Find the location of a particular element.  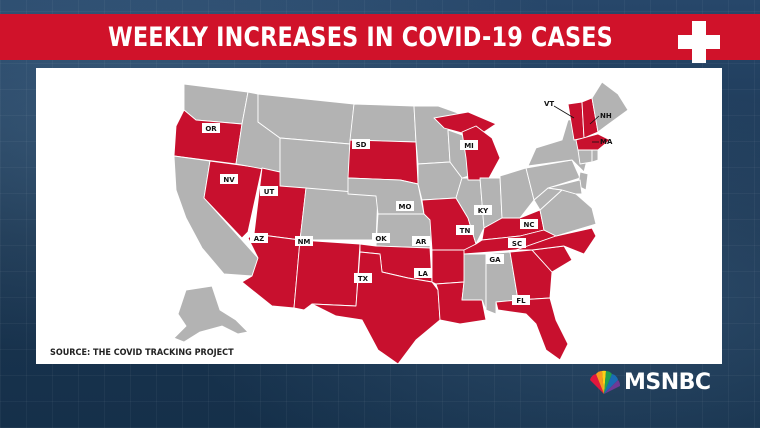

label-AZ: AZ is located at coordinates (259, 238).